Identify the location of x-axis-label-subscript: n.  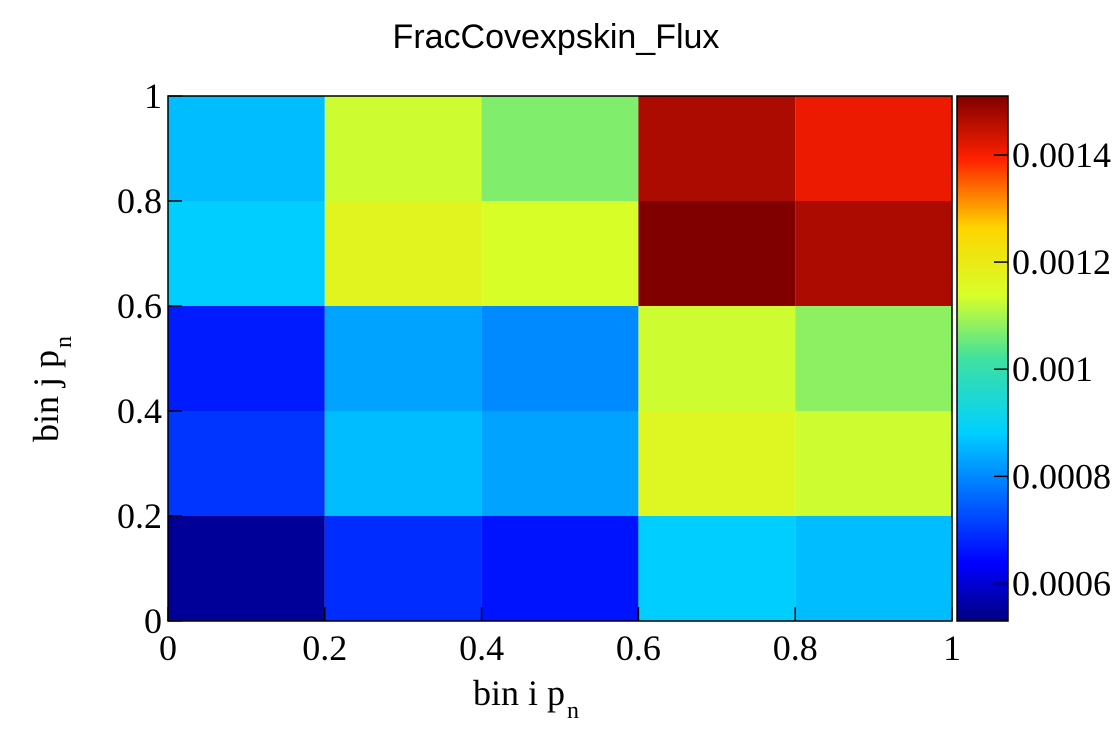
(573, 711).